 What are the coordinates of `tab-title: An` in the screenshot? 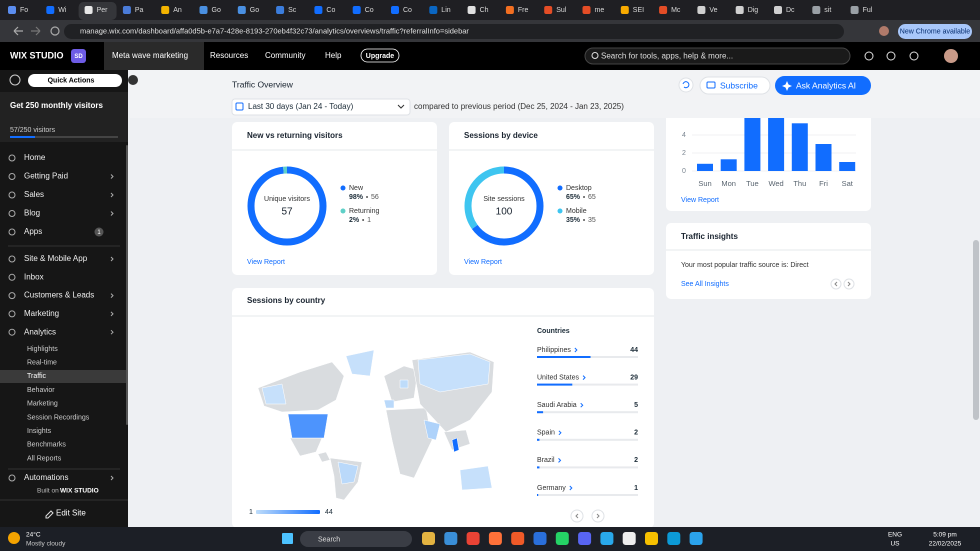 It's located at (177, 10).